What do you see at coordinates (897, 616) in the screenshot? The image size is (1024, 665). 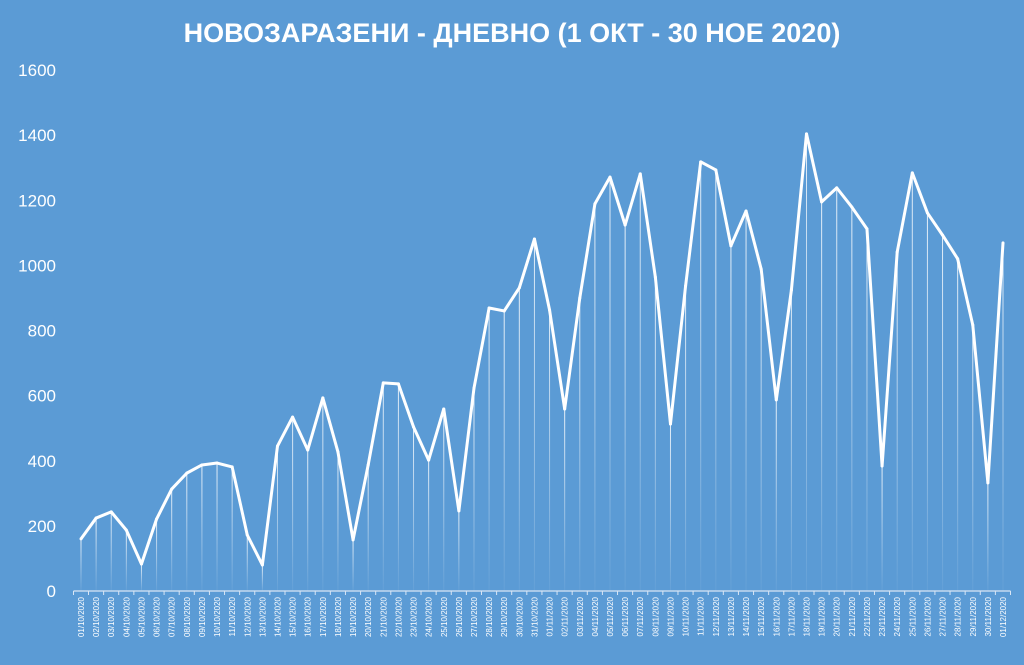 I see `x-tick-label: 24/11/2020` at bounding box center [897, 616].